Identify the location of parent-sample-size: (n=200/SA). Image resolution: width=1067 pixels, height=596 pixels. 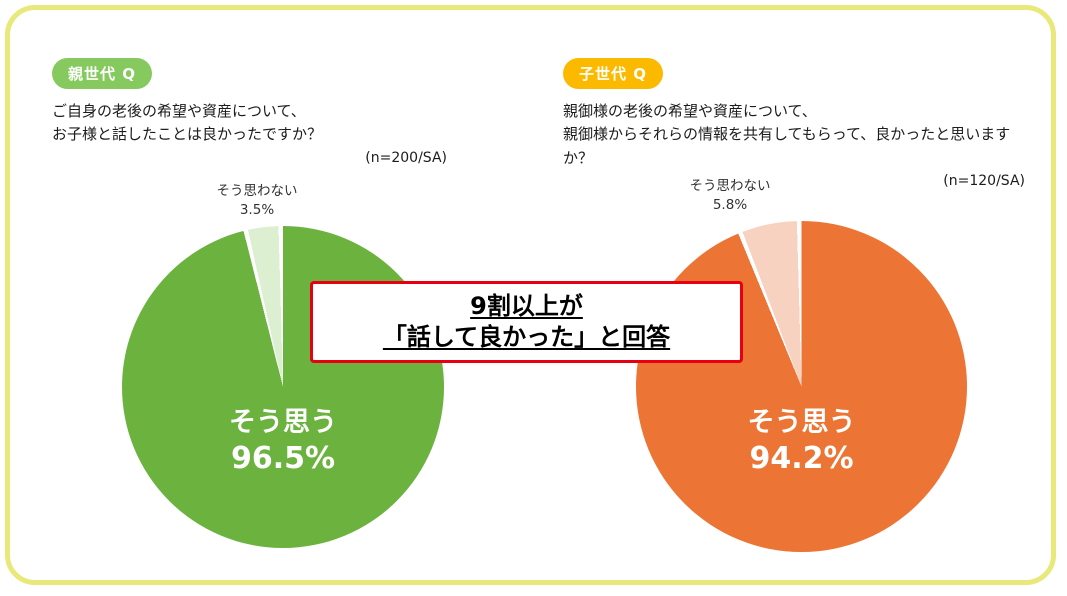
(406, 157).